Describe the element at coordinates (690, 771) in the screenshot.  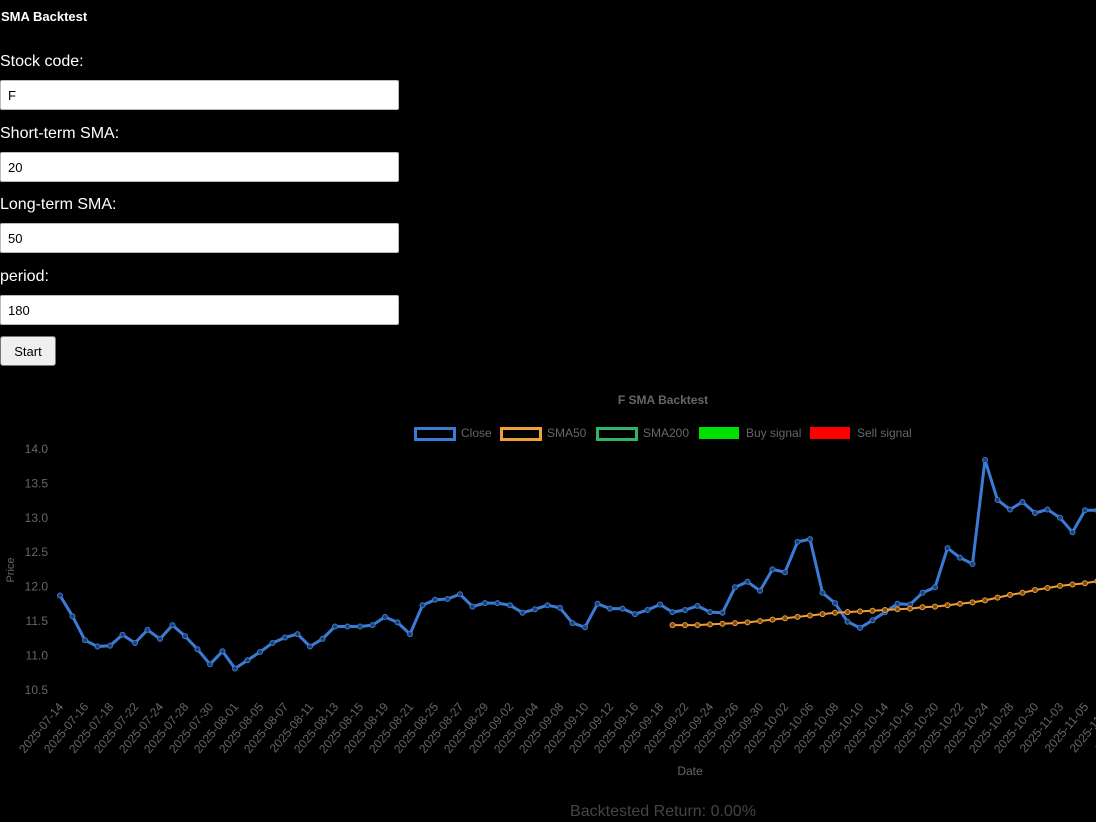
I see `x-axis-label: Date` at that location.